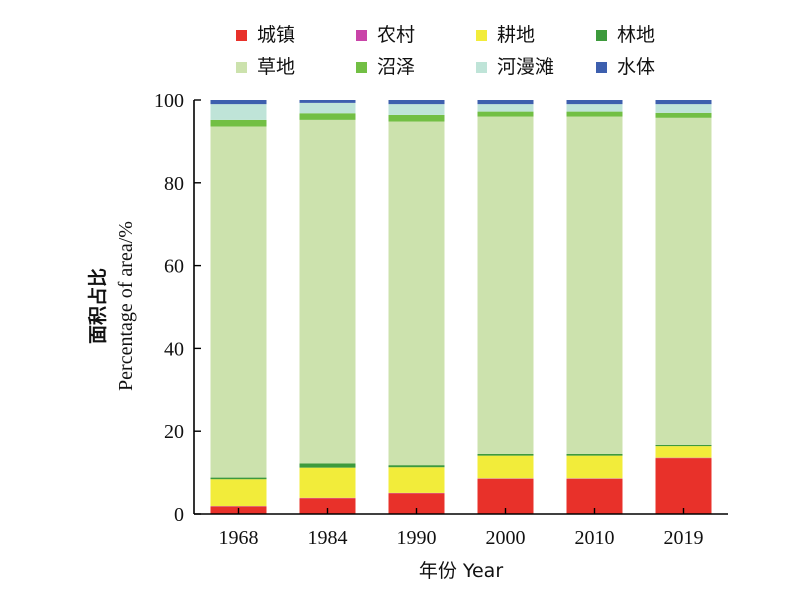  What do you see at coordinates (179, 515) in the screenshot?
I see `y-tick-label: 0` at bounding box center [179, 515].